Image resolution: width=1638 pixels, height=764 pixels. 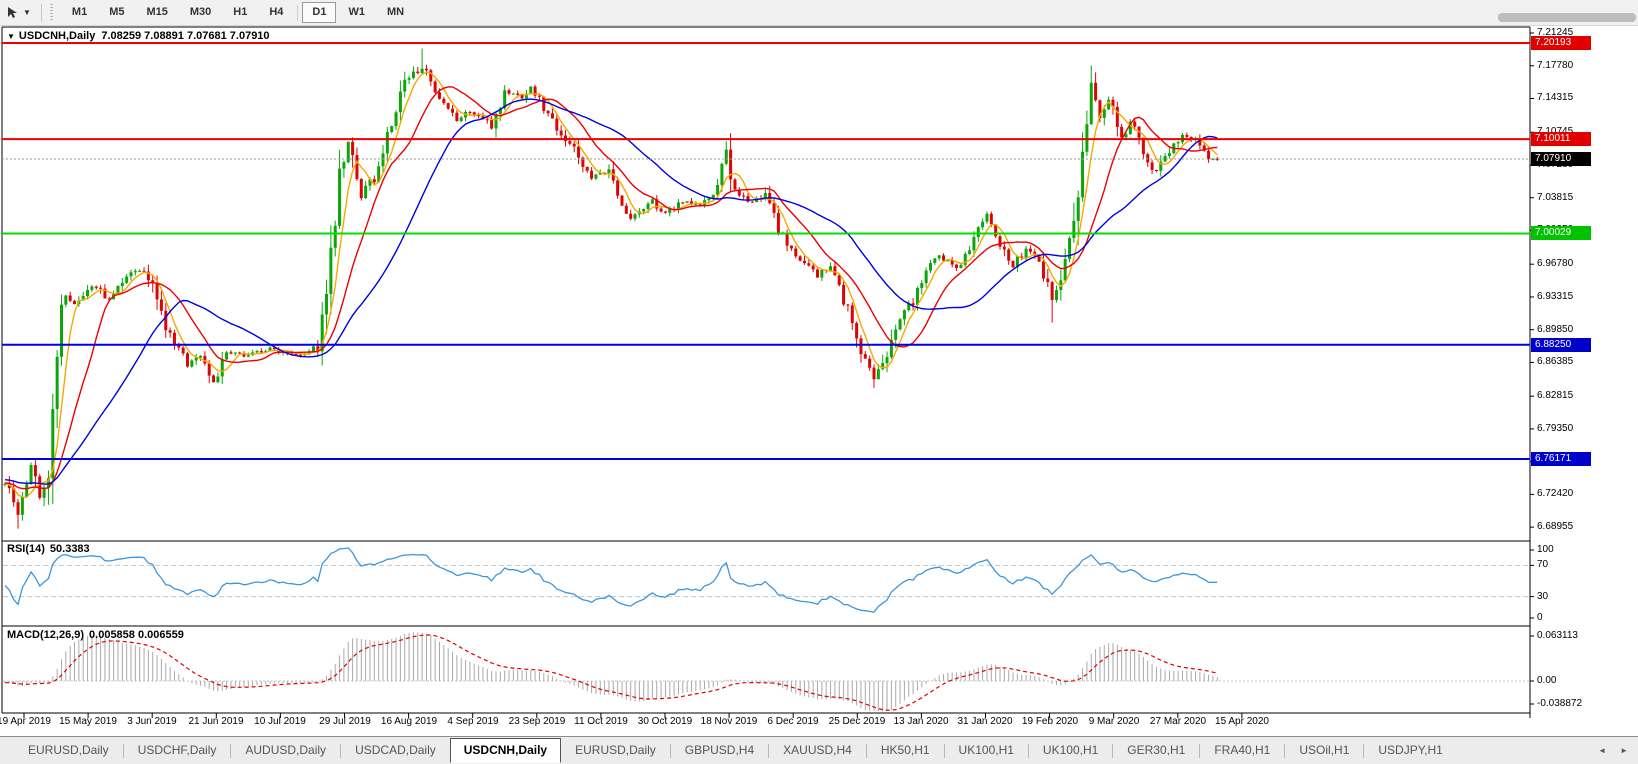 What do you see at coordinates (1410, 750) in the screenshot?
I see `tab-usdjpy-h1: USDJPY,H1` at bounding box center [1410, 750].